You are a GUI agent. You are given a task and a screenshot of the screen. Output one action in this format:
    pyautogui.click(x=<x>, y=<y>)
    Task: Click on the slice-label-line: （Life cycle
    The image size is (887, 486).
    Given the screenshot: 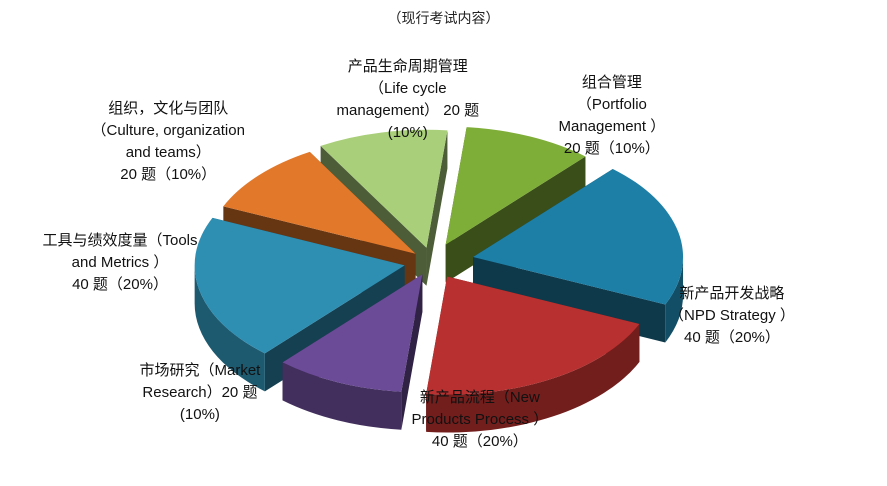 What is the action you would take?
    pyautogui.click(x=408, y=88)
    